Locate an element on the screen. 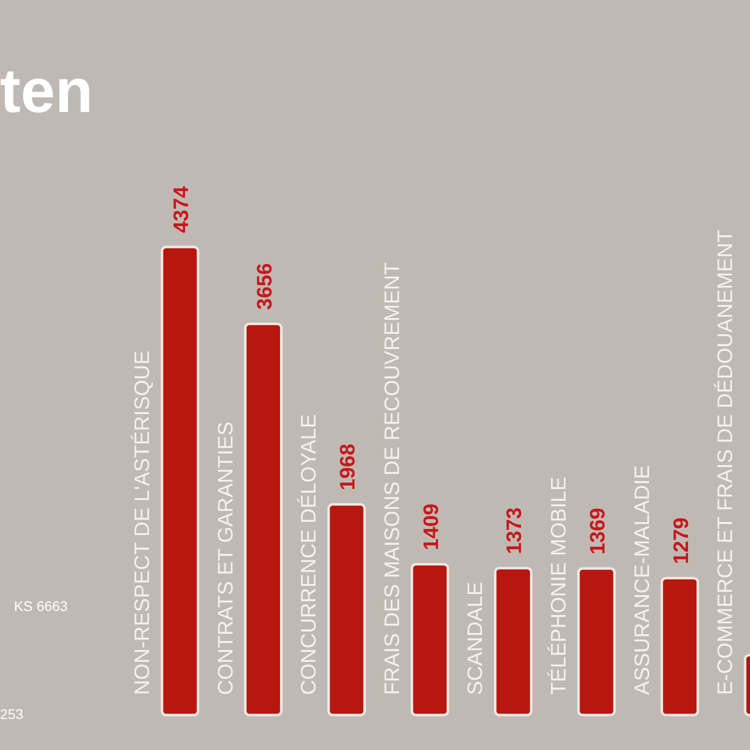 The height and width of the screenshot is (750, 750). text: ten is located at coordinates (46, 91).